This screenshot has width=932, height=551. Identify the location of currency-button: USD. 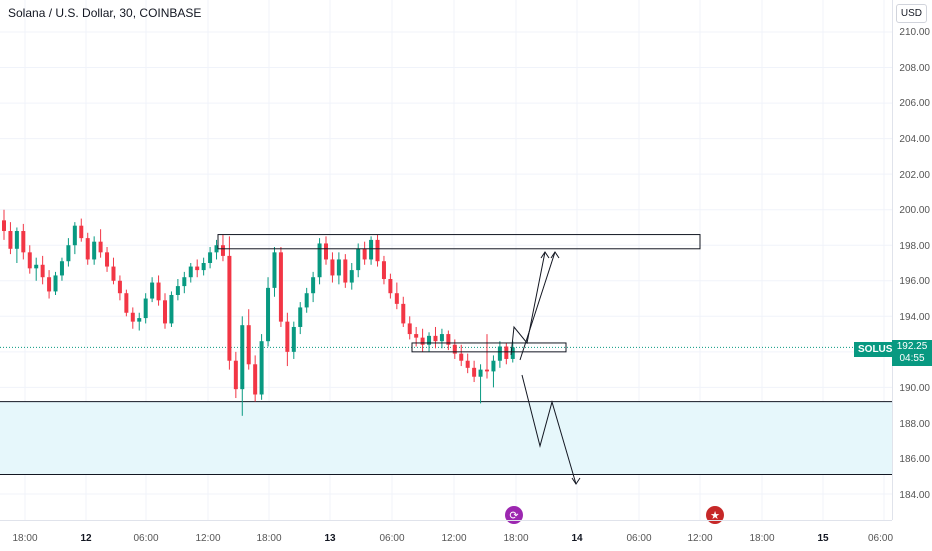
(911, 13).